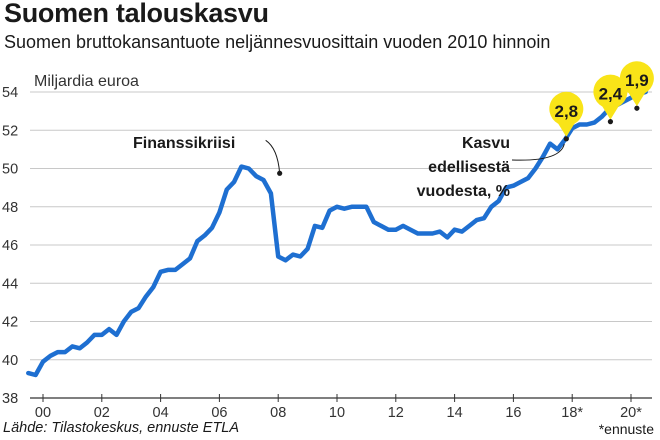  I want to click on x-tick-label: 12, so click(396, 412).